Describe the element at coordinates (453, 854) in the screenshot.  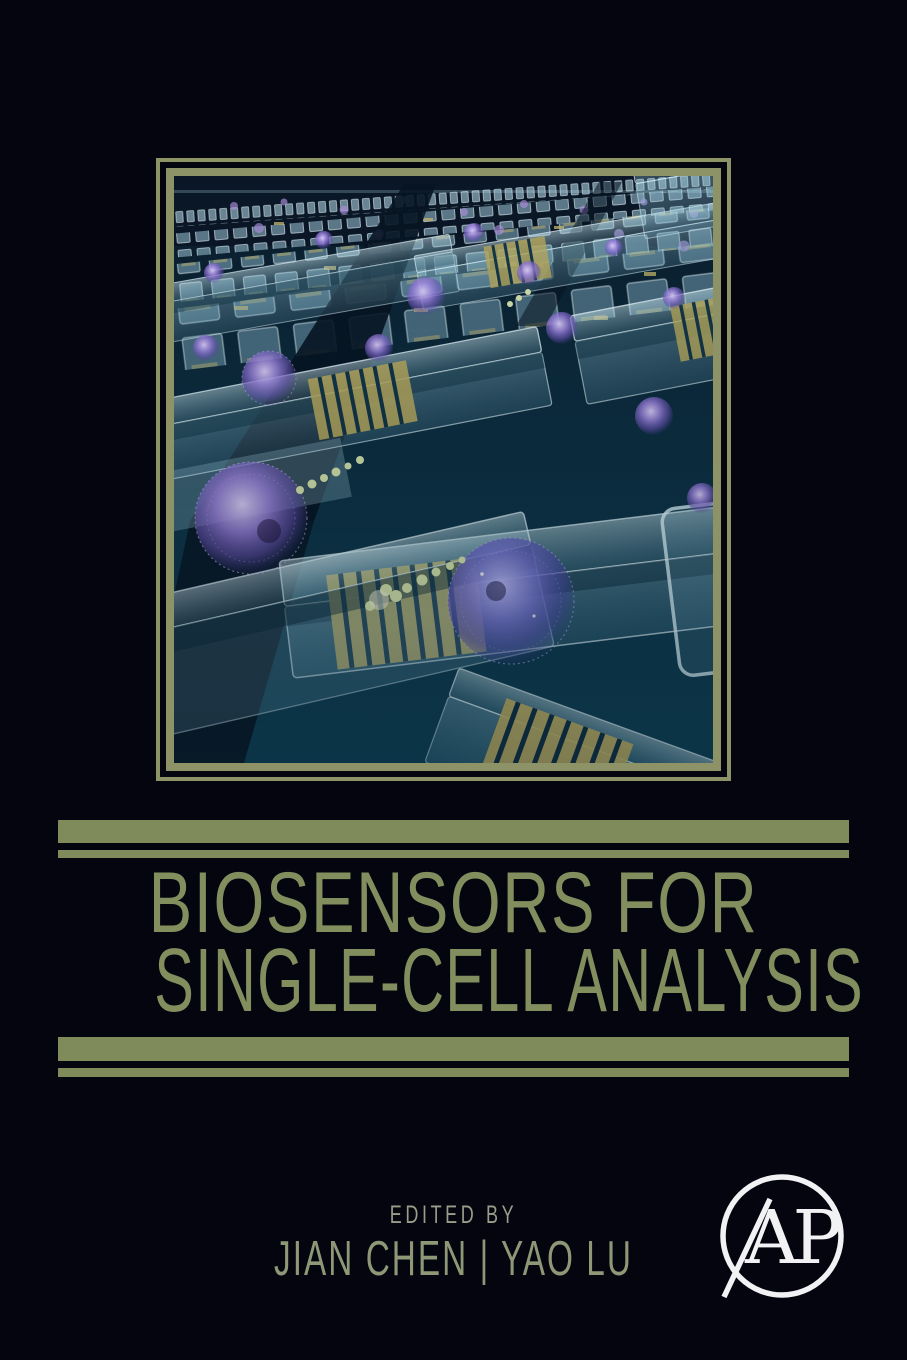
I see `divider-bar-top-thin` at that location.